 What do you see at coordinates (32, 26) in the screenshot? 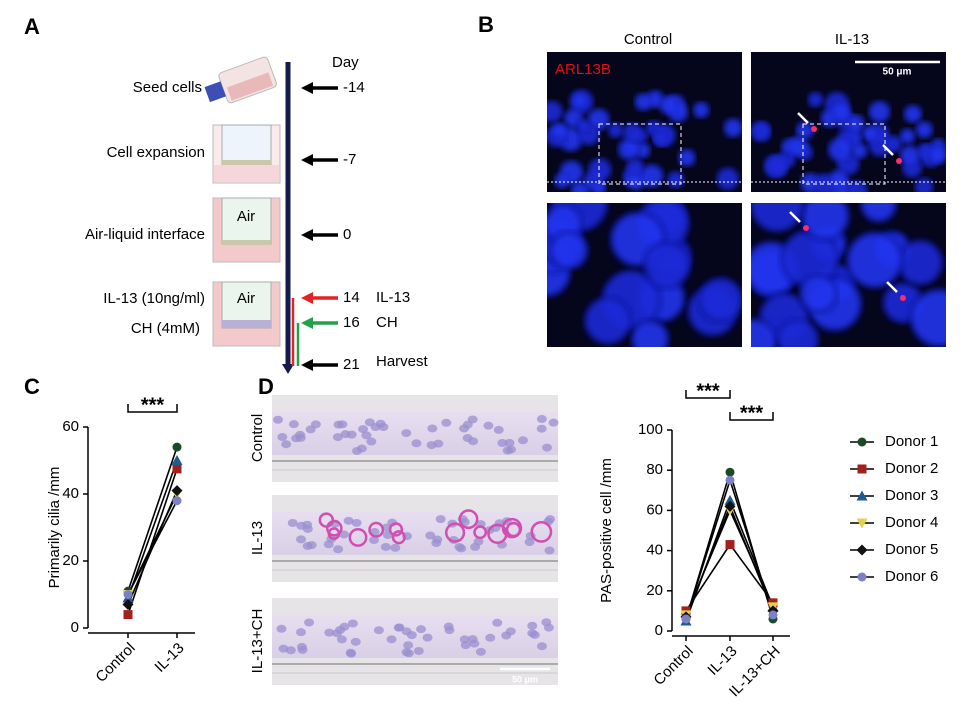
I see `panel-letter: A` at bounding box center [32, 26].